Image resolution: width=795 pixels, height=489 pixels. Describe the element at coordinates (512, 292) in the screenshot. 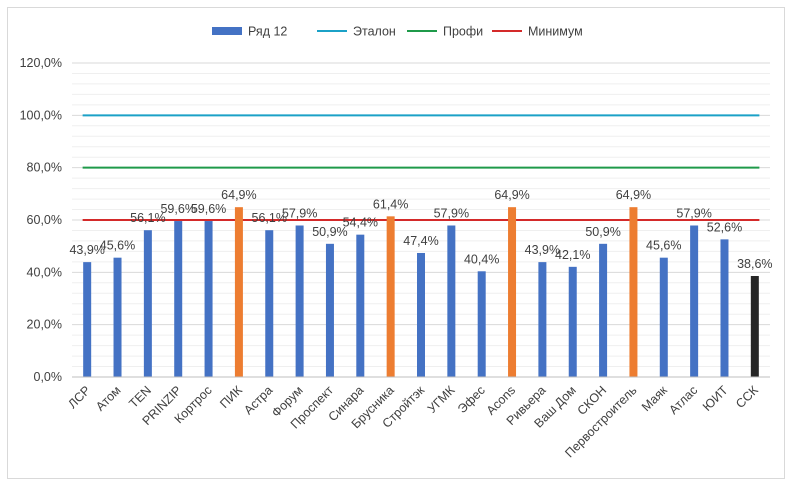

I see `bar-Acons` at that location.